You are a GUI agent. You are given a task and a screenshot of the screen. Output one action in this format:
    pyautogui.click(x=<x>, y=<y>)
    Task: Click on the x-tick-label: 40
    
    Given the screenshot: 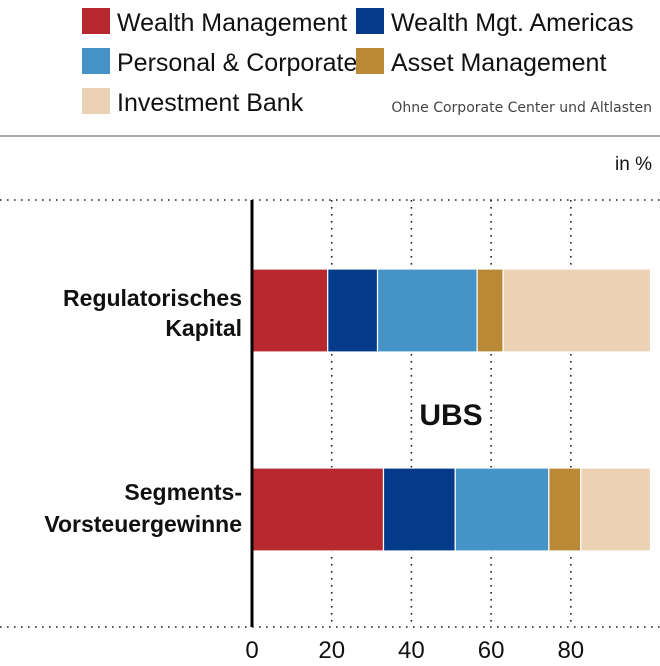 What is the action you would take?
    pyautogui.click(x=411, y=650)
    